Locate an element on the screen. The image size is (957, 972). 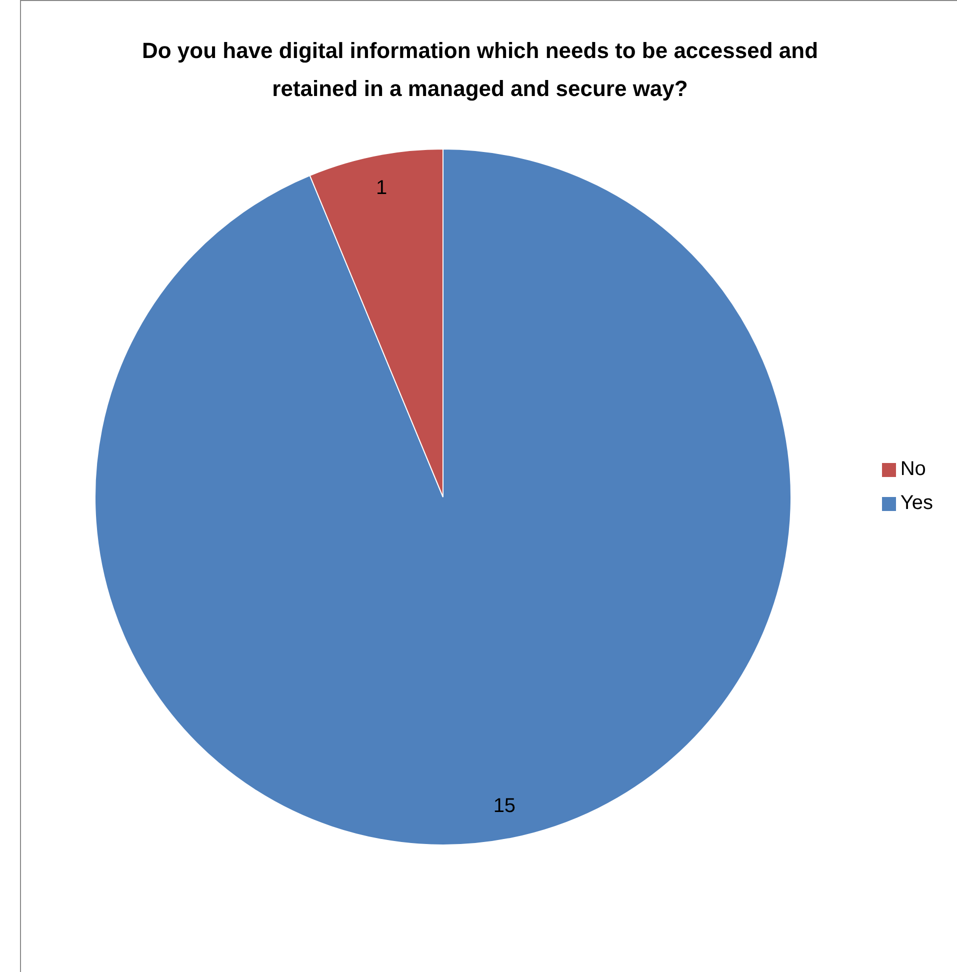
data-label: 1 is located at coordinates (382, 188).